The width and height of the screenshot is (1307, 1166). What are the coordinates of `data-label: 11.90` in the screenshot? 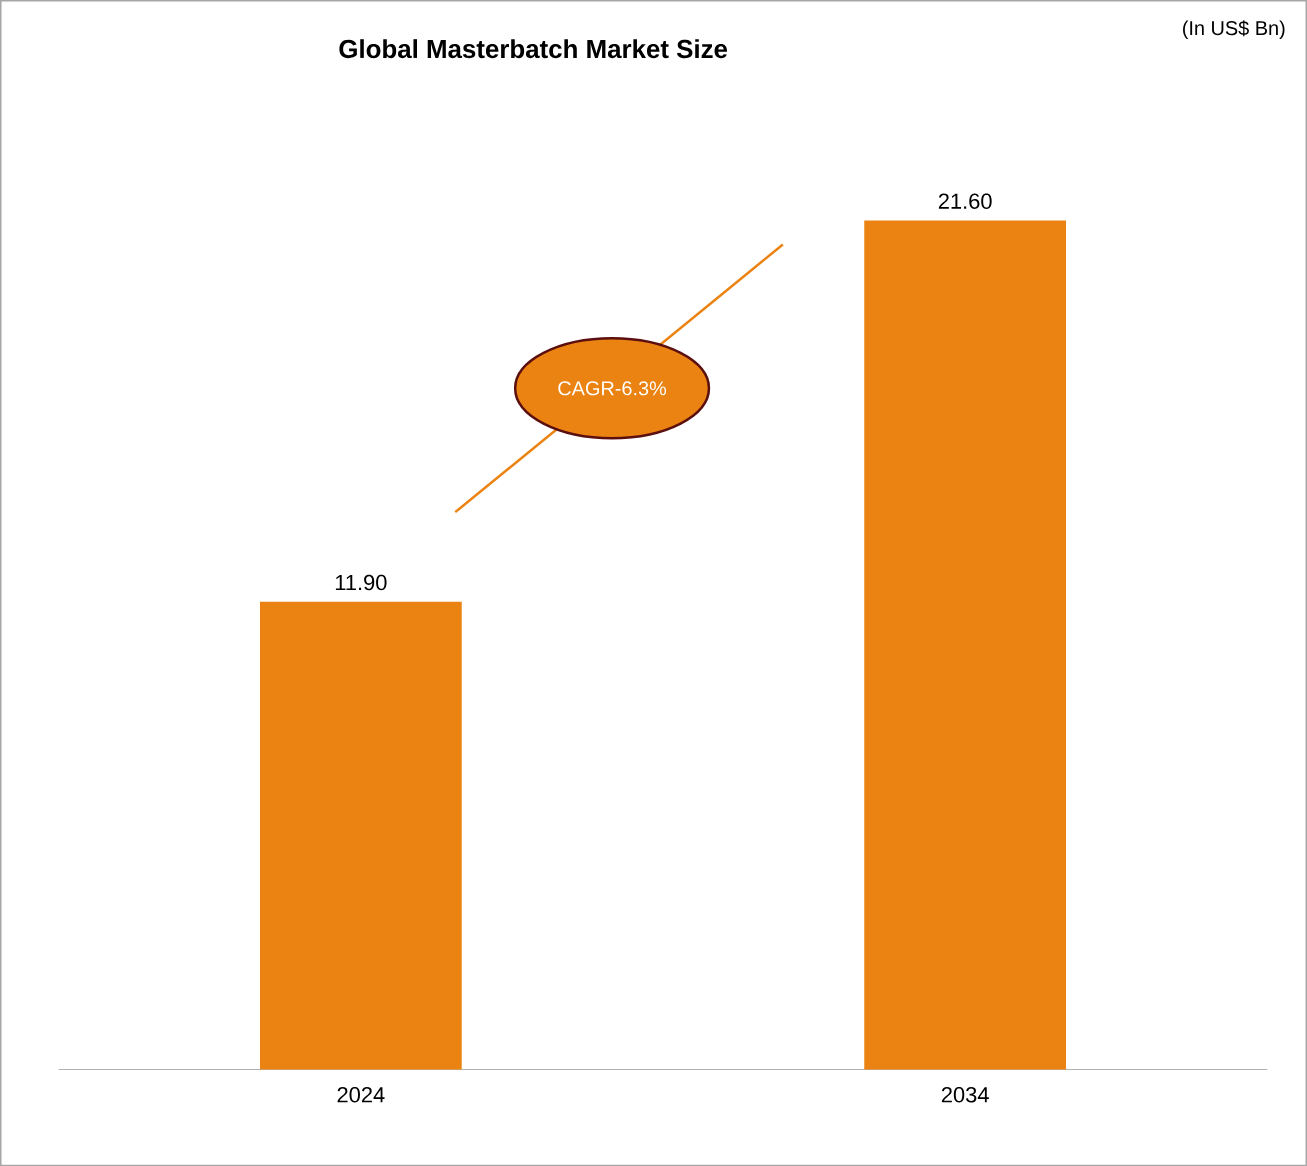 It's located at (361, 582).